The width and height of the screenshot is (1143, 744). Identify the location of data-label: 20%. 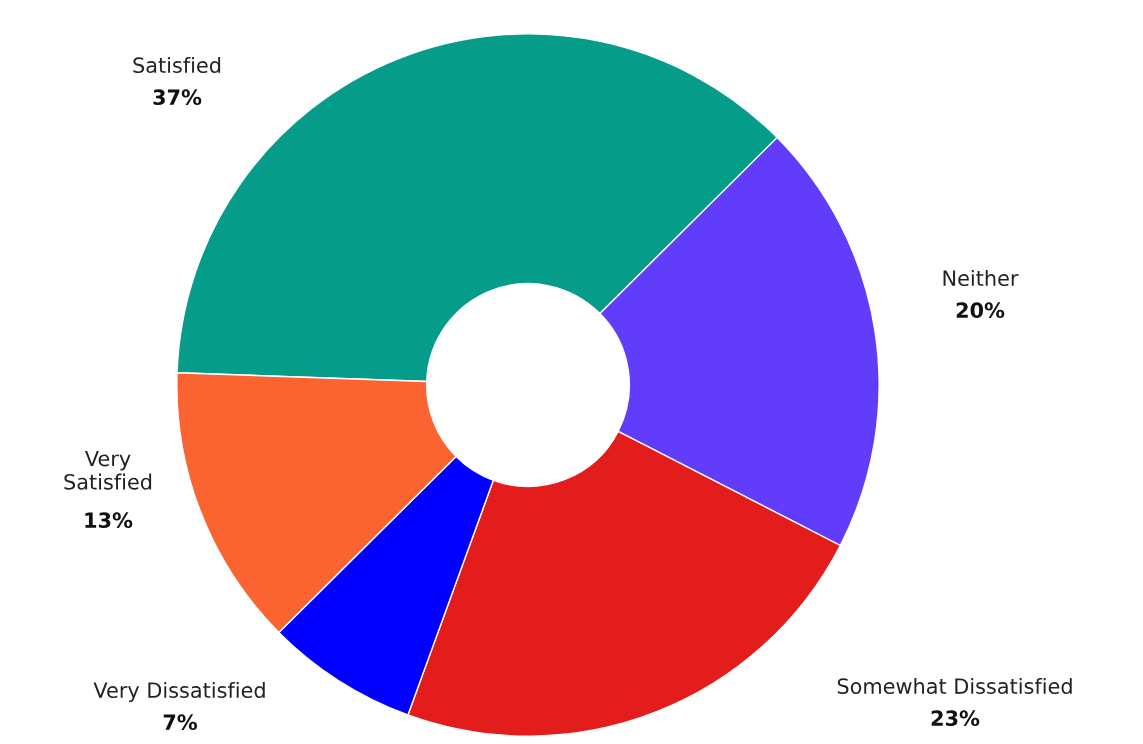
(980, 310).